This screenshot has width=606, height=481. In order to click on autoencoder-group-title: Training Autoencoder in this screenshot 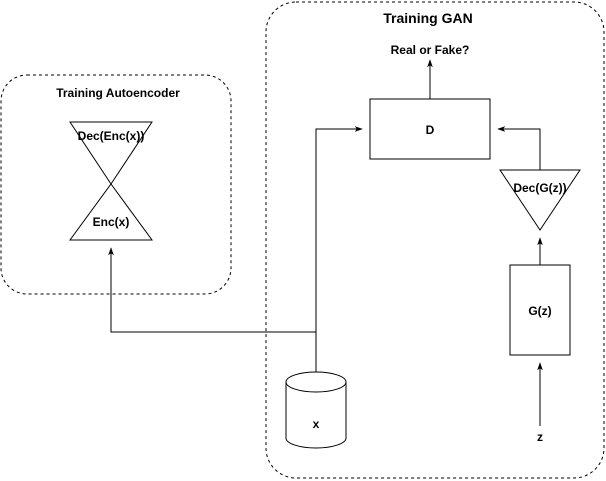, I will do `click(118, 93)`.